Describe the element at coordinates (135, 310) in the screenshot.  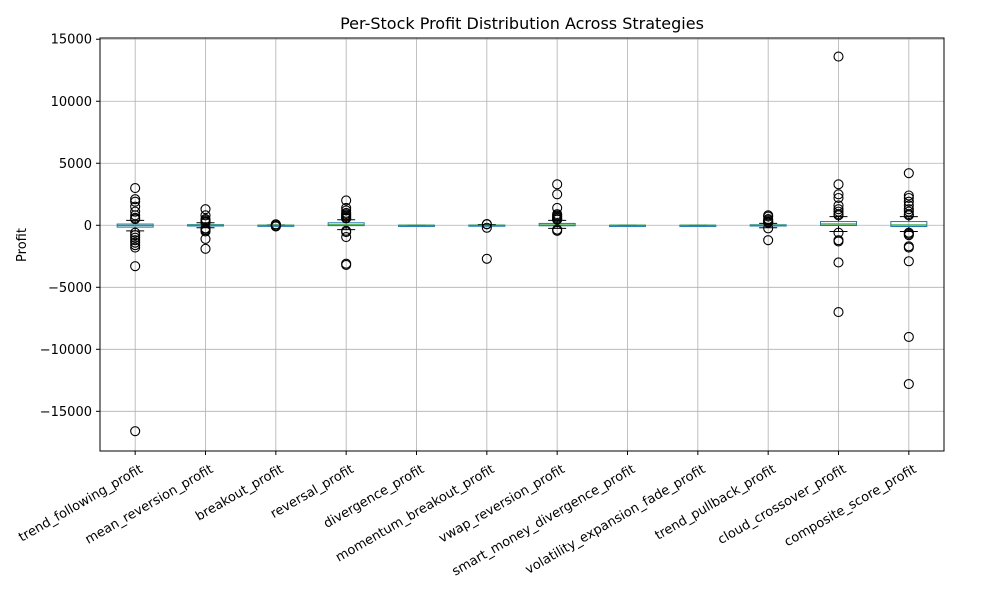
I see `box-group-trend_following_profit` at that location.